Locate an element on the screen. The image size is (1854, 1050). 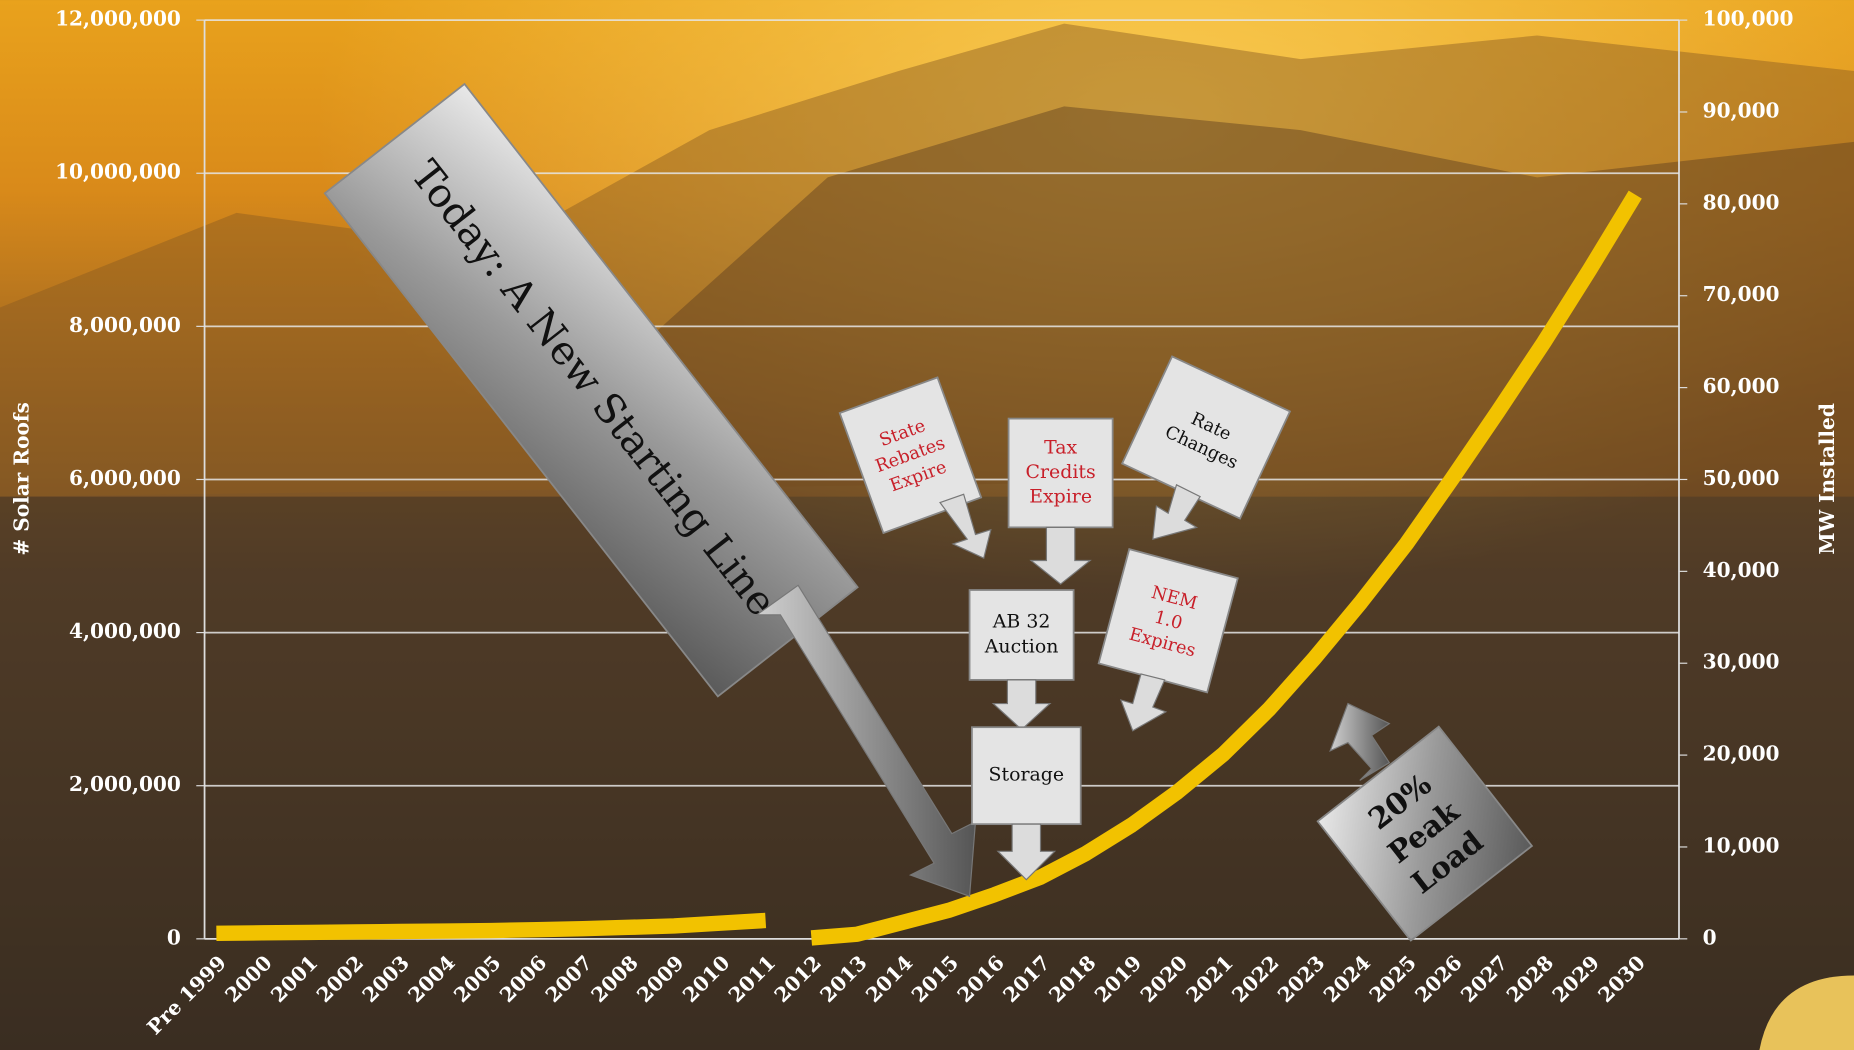
annotation-text: Credits is located at coordinates (1061, 472).